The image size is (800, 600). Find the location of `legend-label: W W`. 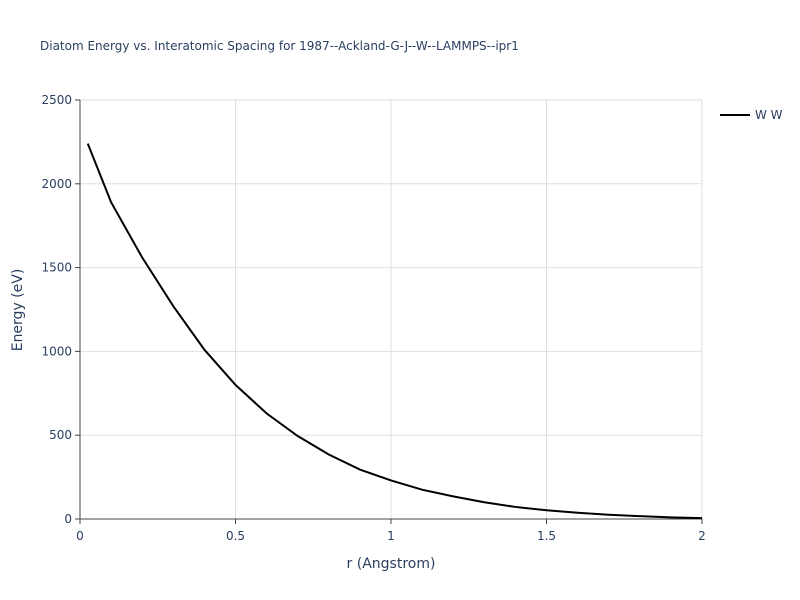

legend-label: W W is located at coordinates (769, 115).